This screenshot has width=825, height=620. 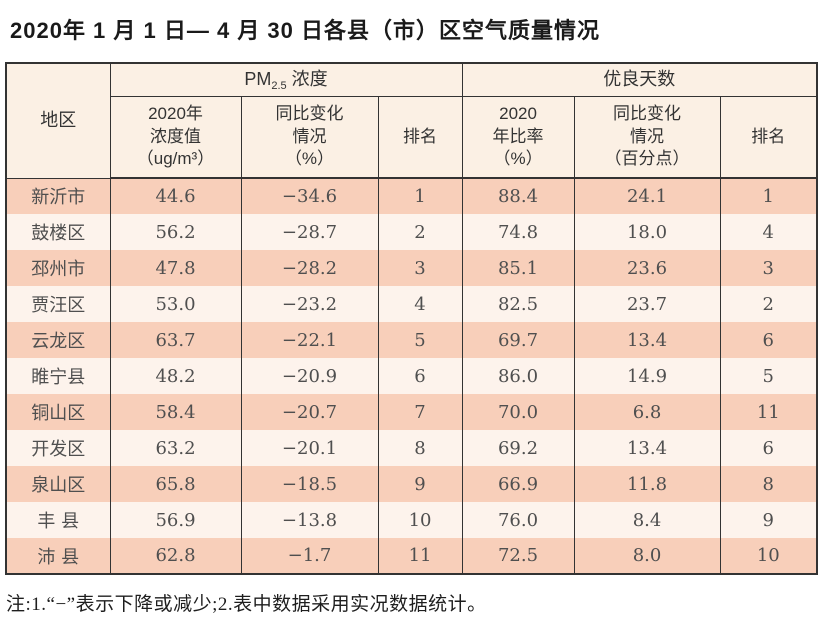 What do you see at coordinates (768, 520) in the screenshot?
I see `cell-good-rank: 9` at bounding box center [768, 520].